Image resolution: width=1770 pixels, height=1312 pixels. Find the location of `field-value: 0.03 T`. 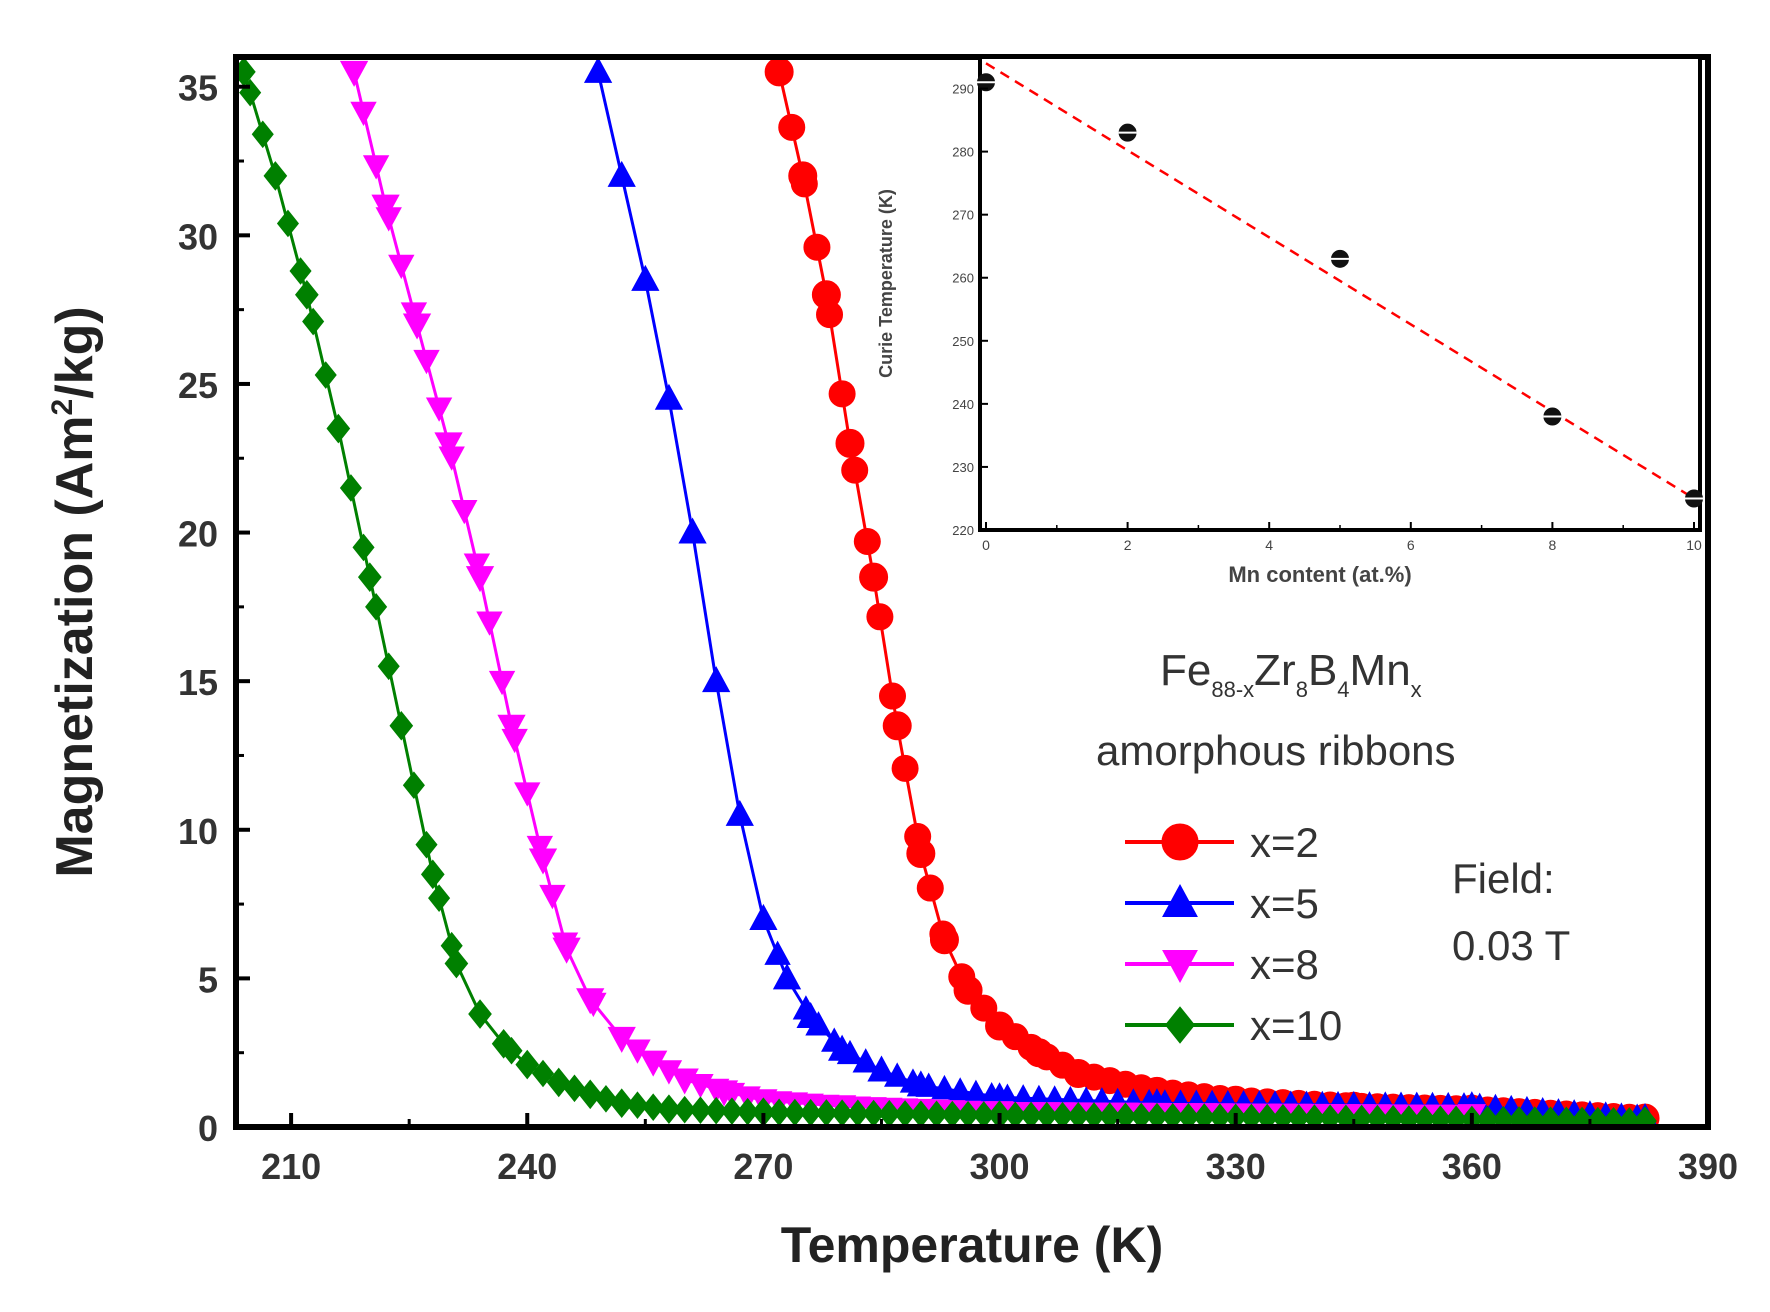

field-value: 0.03 T is located at coordinates (1511, 945).